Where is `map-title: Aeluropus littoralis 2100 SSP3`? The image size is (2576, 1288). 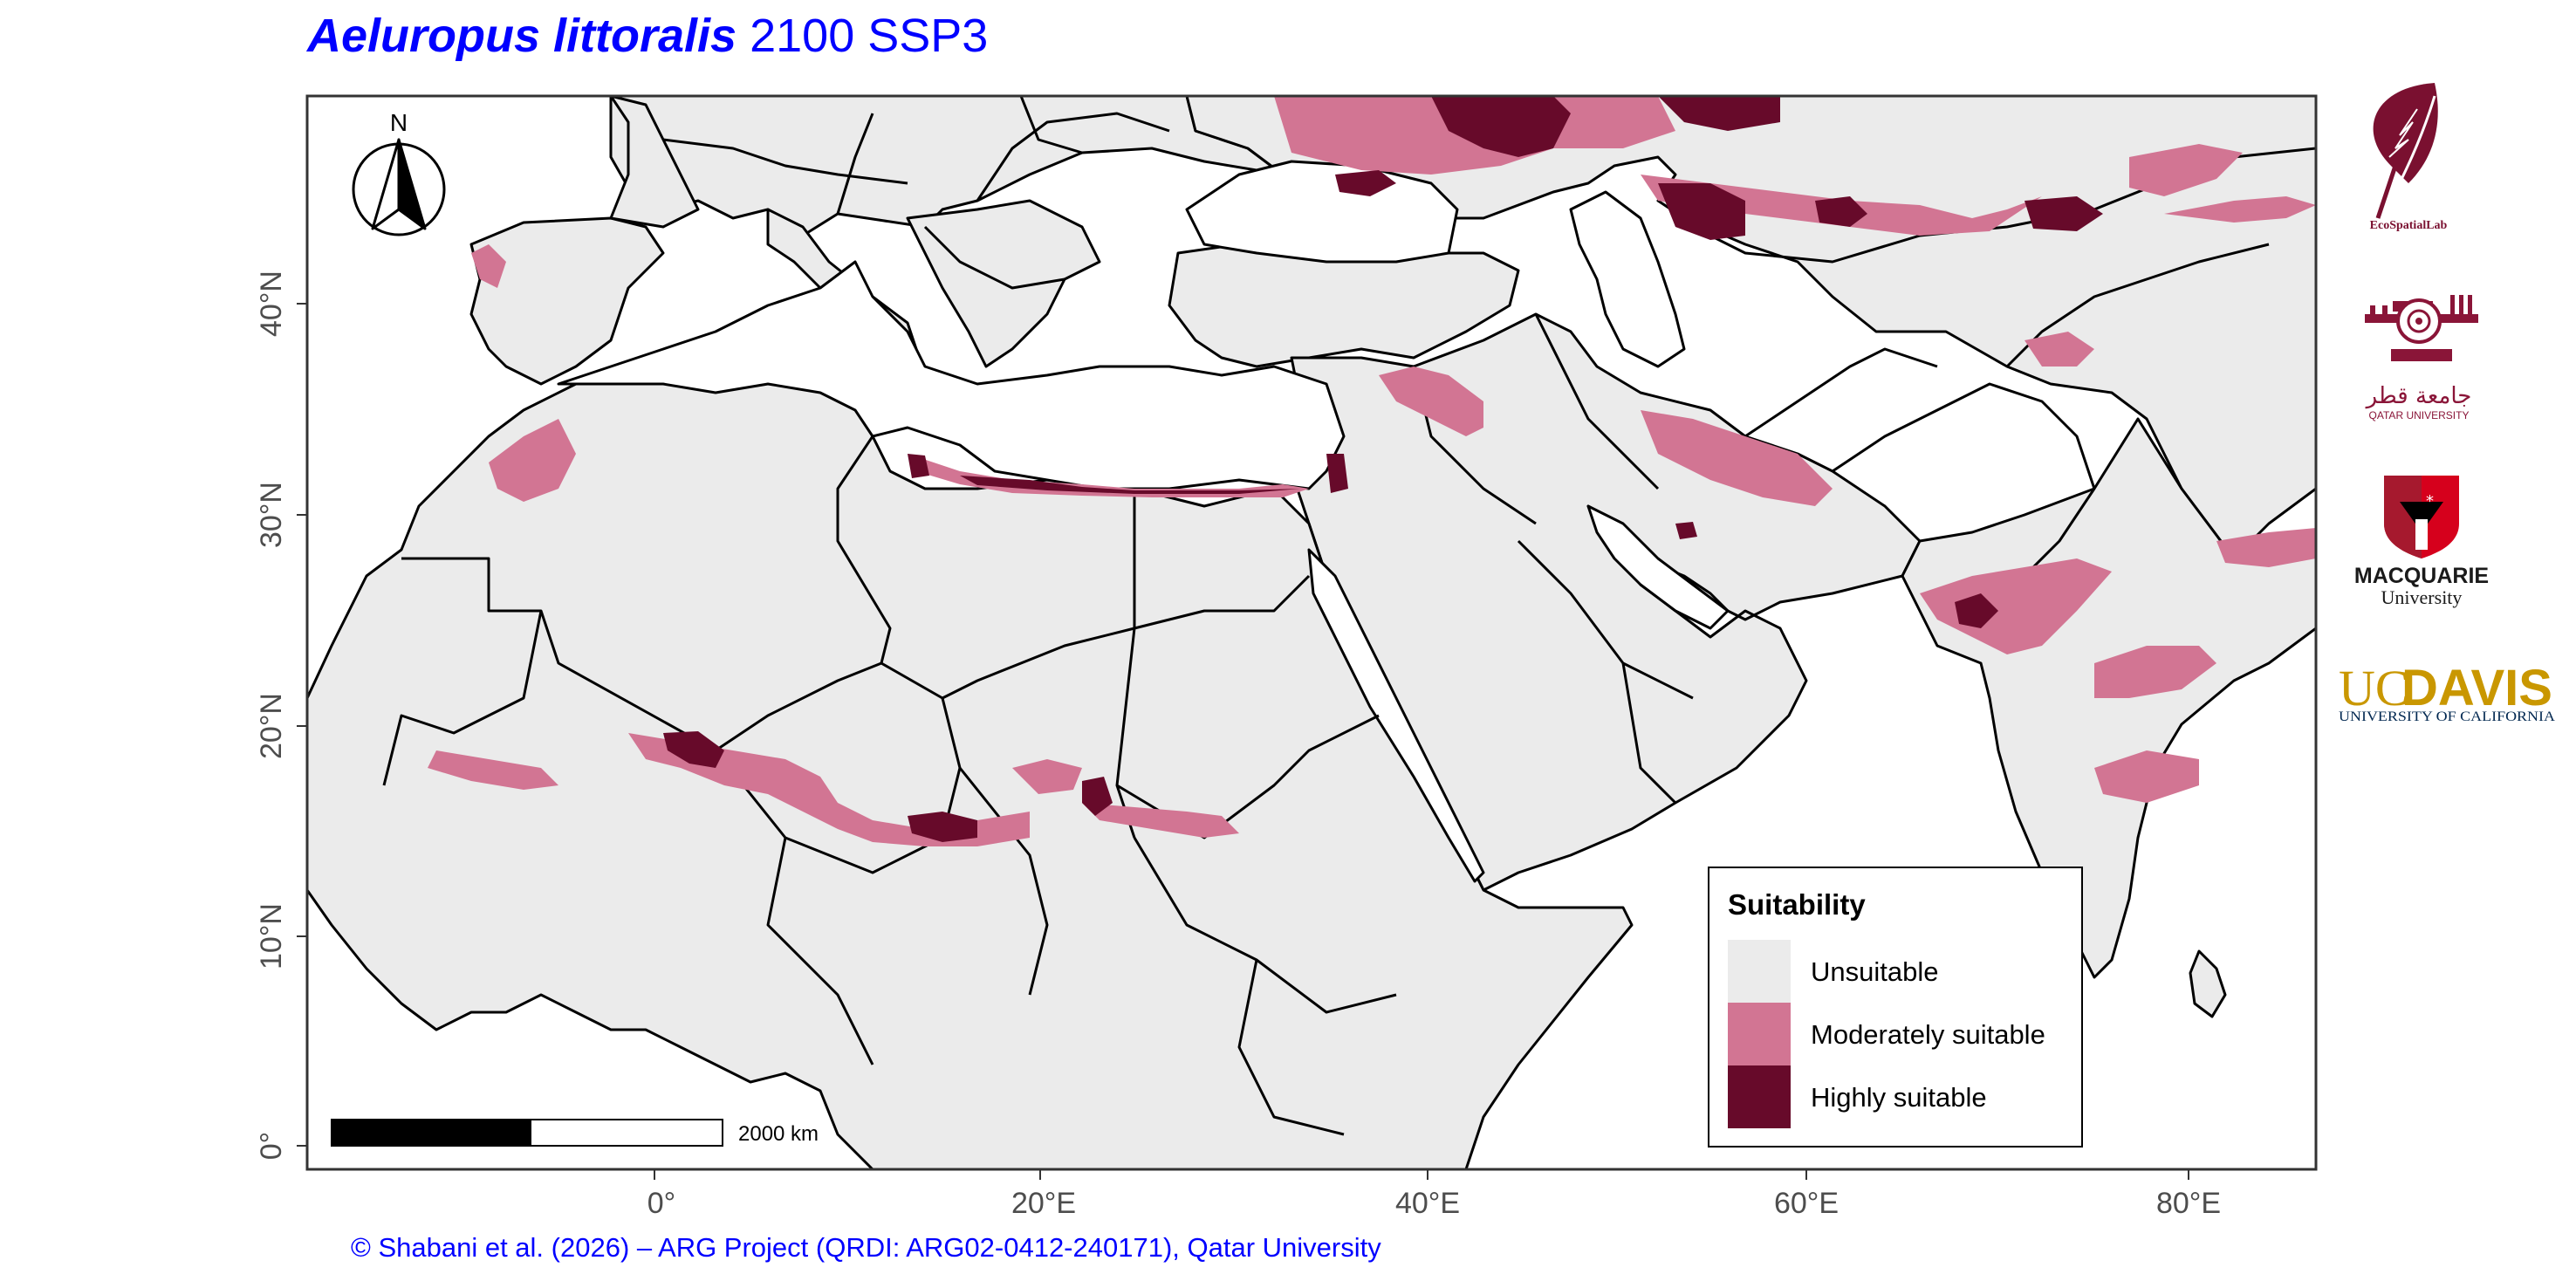 map-title: Aeluropus littoralis 2100 SSP3 is located at coordinates (648, 36).